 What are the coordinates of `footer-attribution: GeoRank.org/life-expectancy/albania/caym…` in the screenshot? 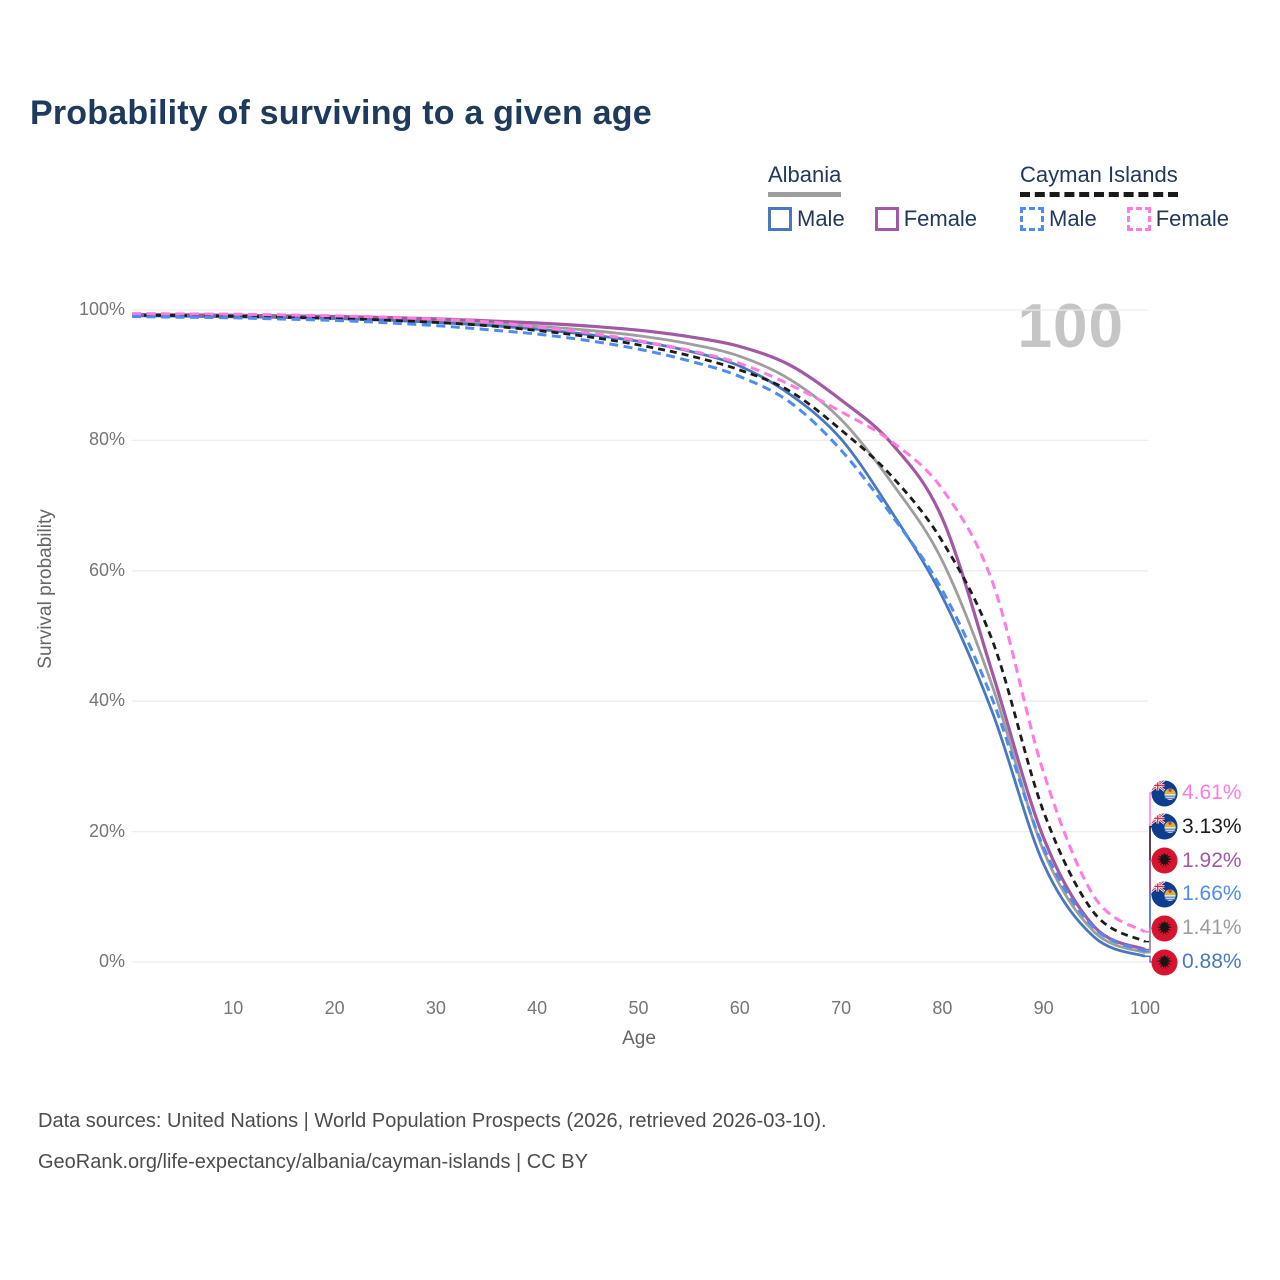 It's located at (313, 1162).